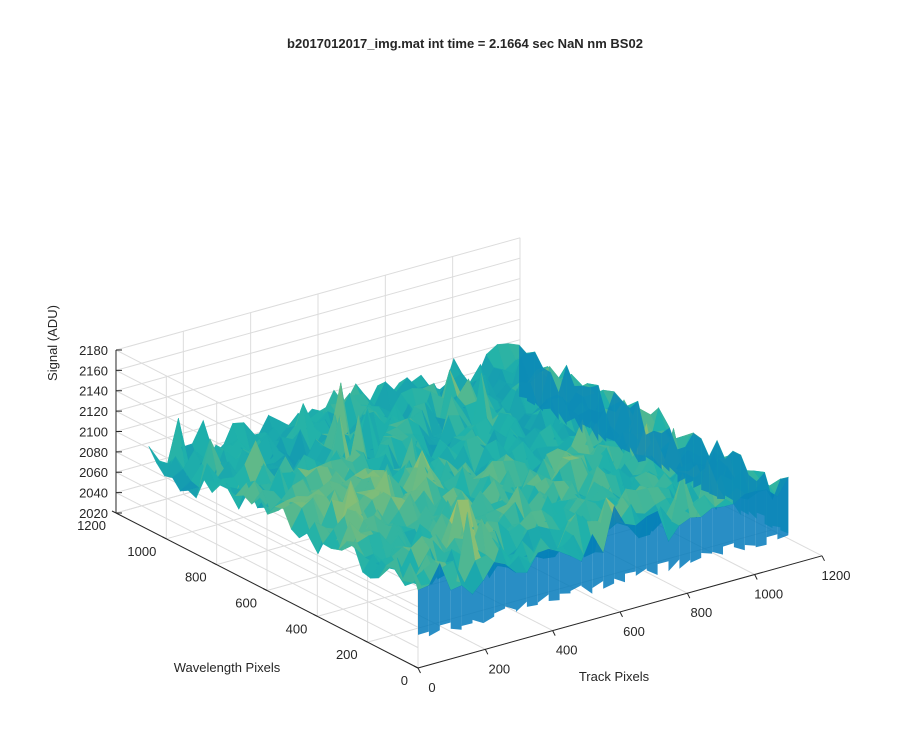  Describe the element at coordinates (91, 525) in the screenshot. I see `y-tick-label: 1200` at that location.